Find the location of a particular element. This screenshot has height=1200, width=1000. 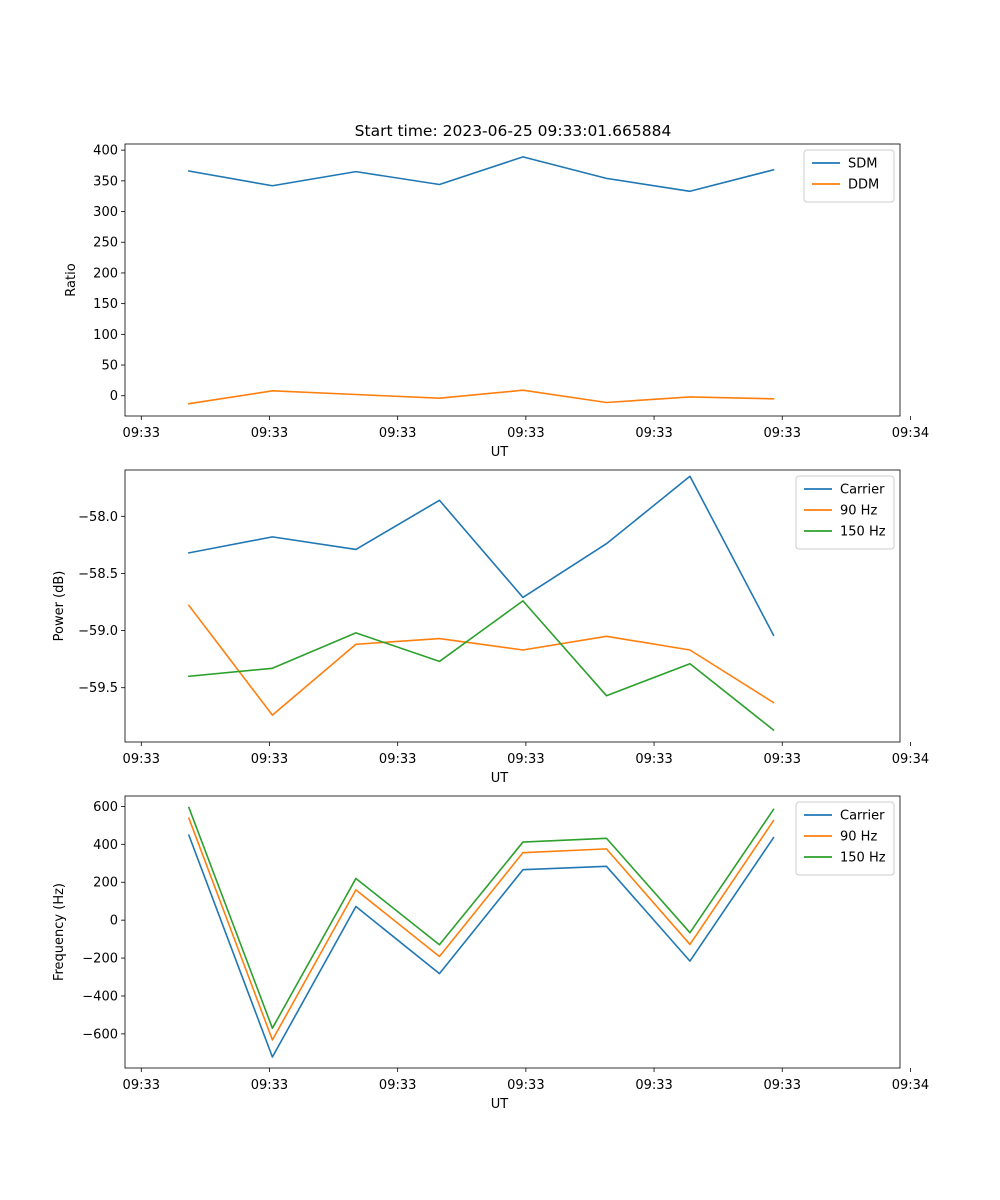

x-axis-label: UT is located at coordinates (500, 1104).